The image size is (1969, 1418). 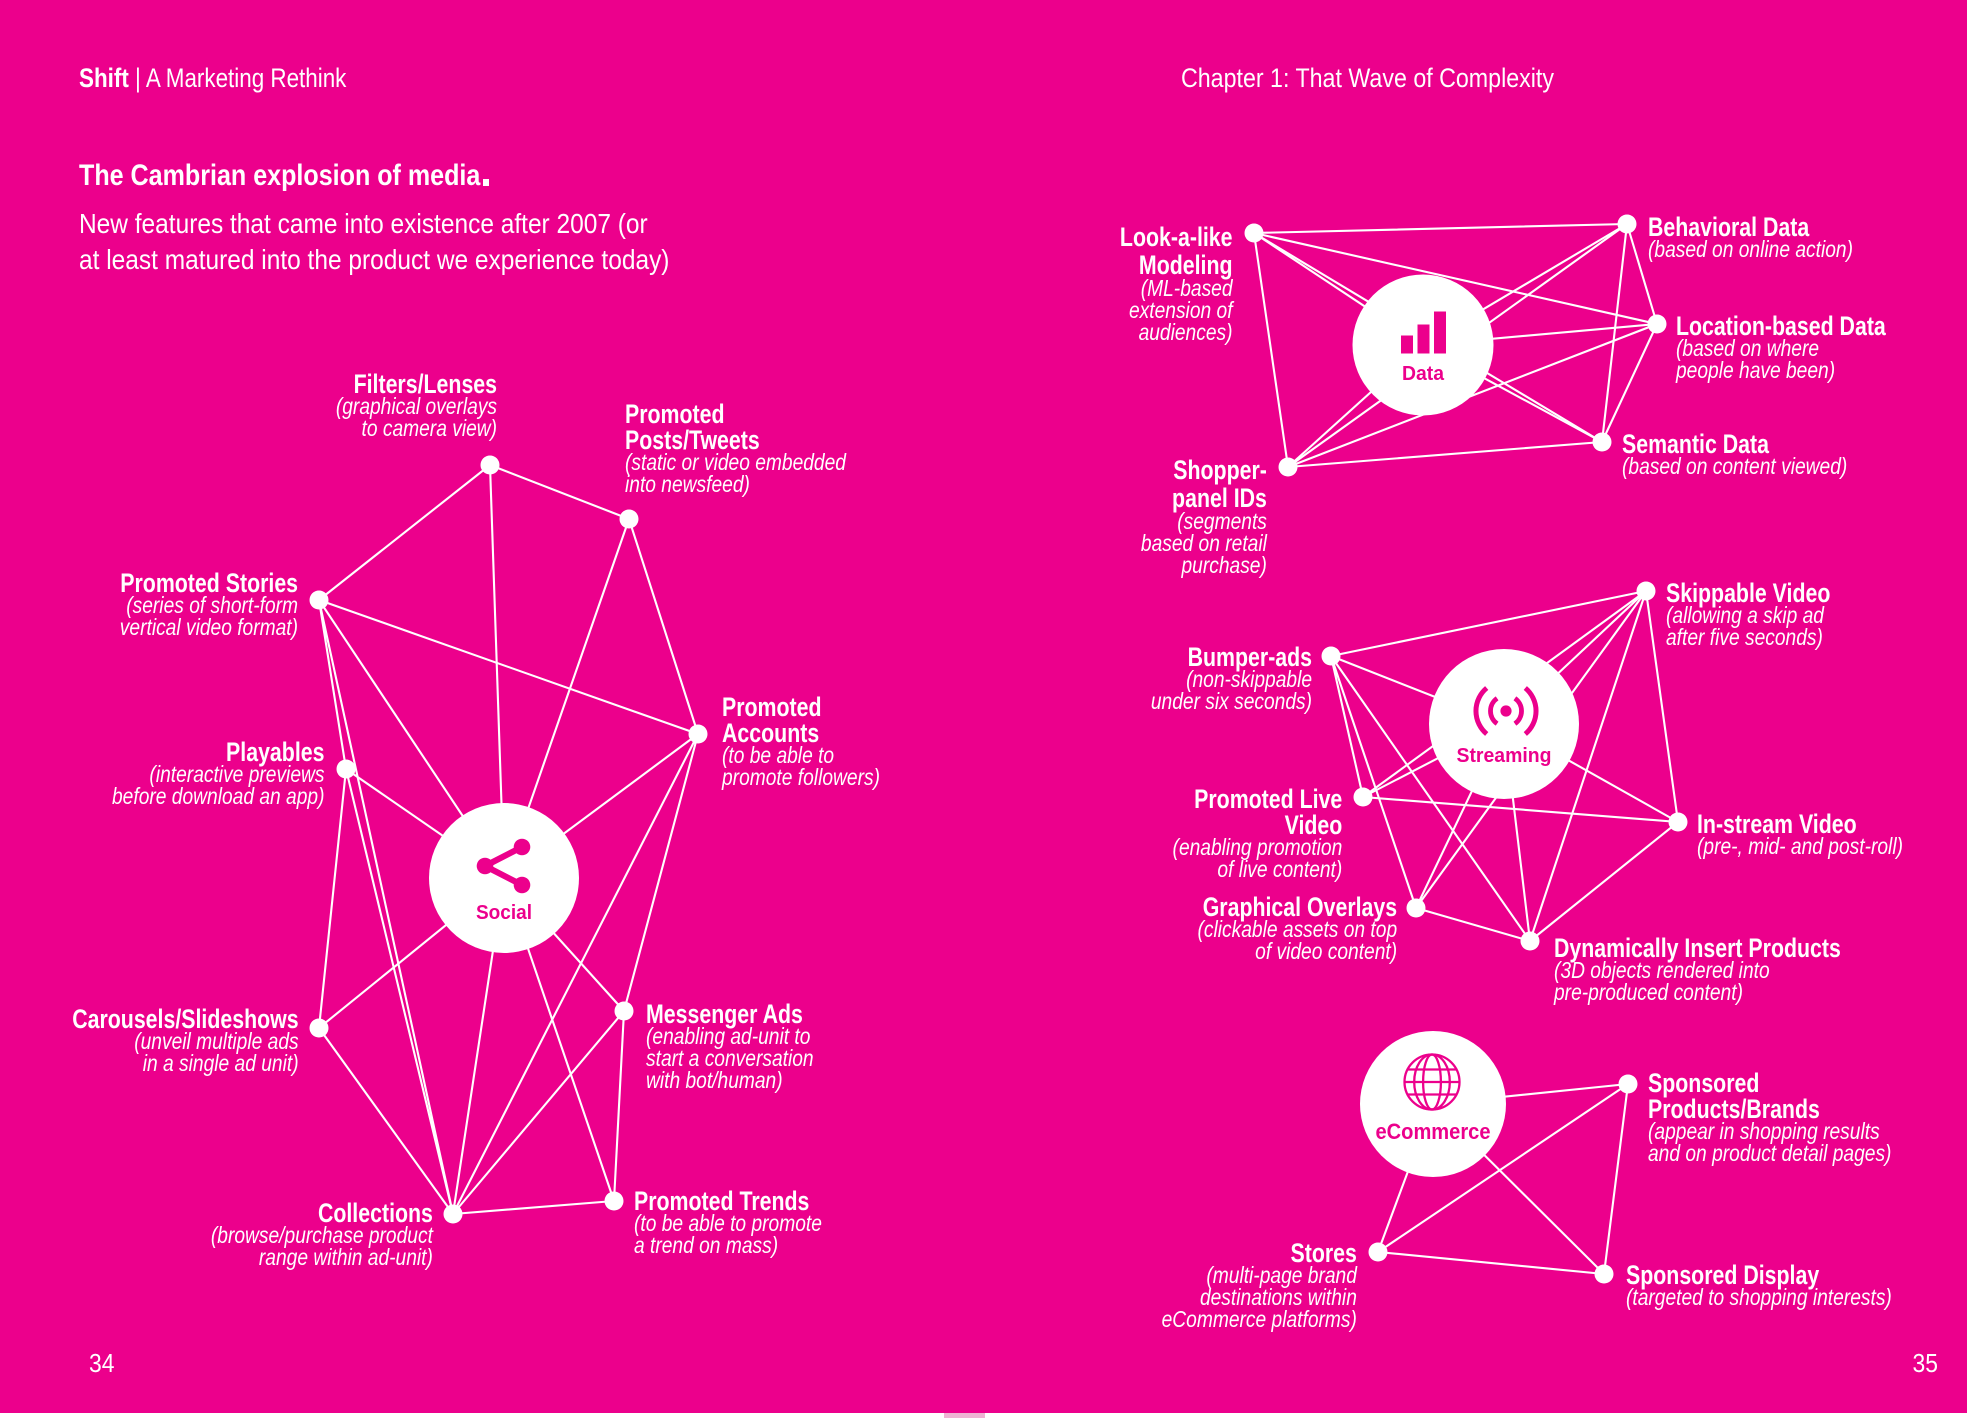 I want to click on svg-text: eCommerce, so click(x=1433, y=1131).